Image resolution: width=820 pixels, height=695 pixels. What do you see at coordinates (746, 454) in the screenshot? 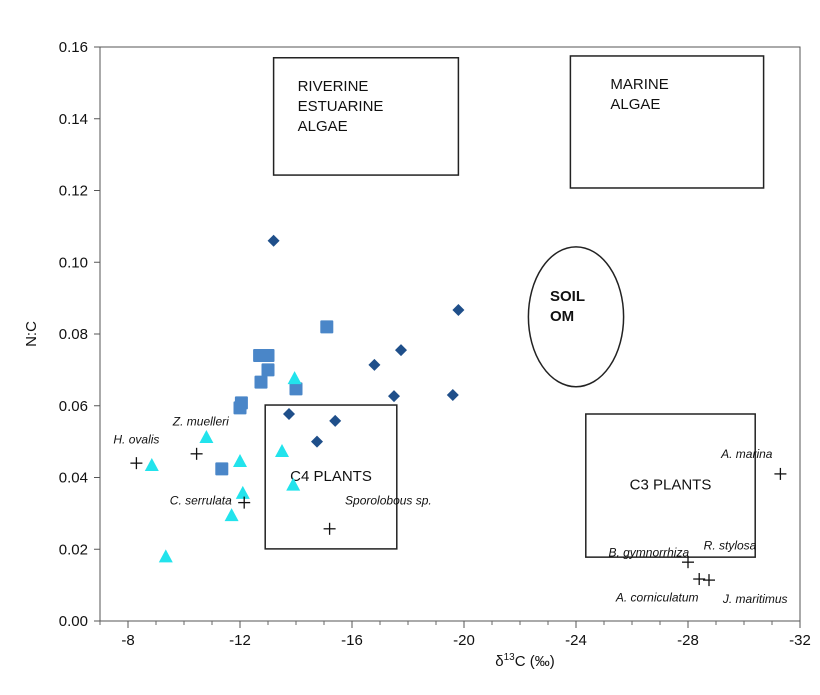
I see `species-label: A. marina` at bounding box center [746, 454].